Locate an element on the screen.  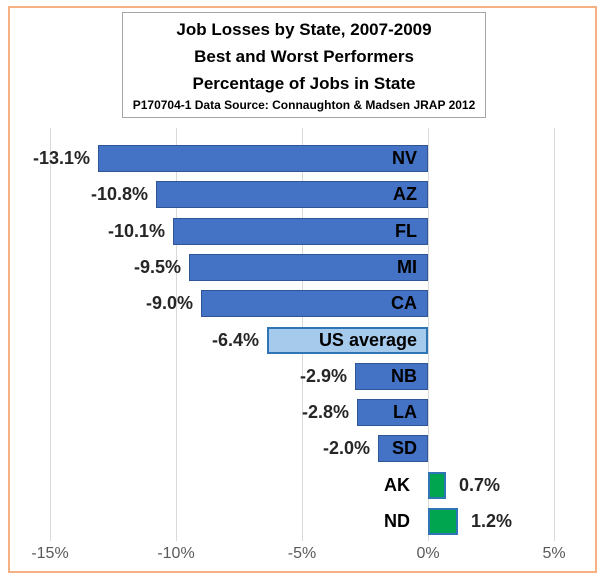
bar-state-label: AK is located at coordinates (397, 485).